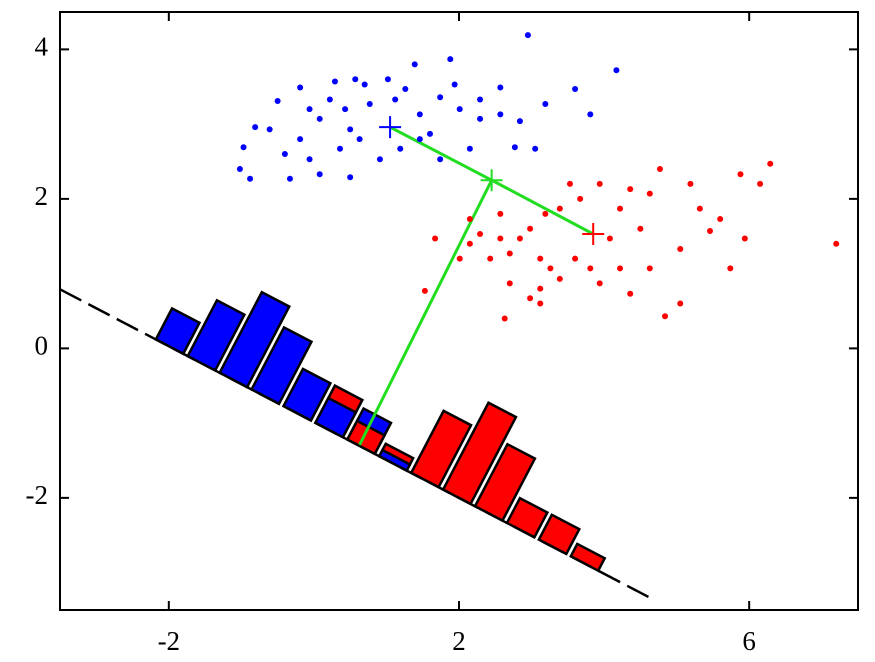 The height and width of the screenshot is (662, 875). What do you see at coordinates (42, 196) in the screenshot?
I see `y-tick-label: 2` at bounding box center [42, 196].